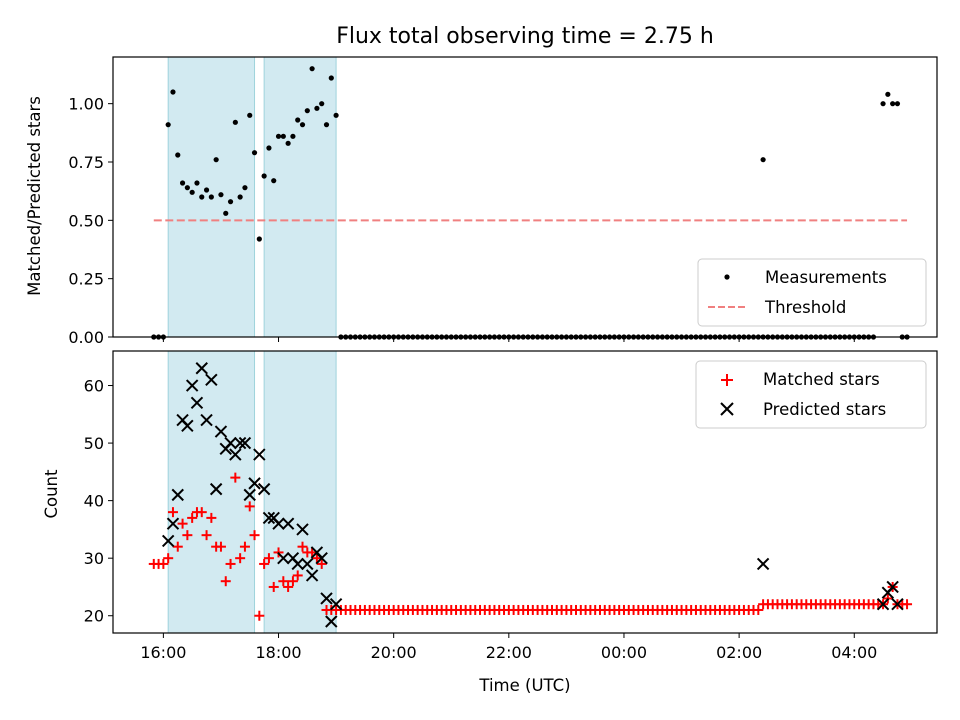  Describe the element at coordinates (94, 386) in the screenshot. I see `y-tick-label: 60` at that location.